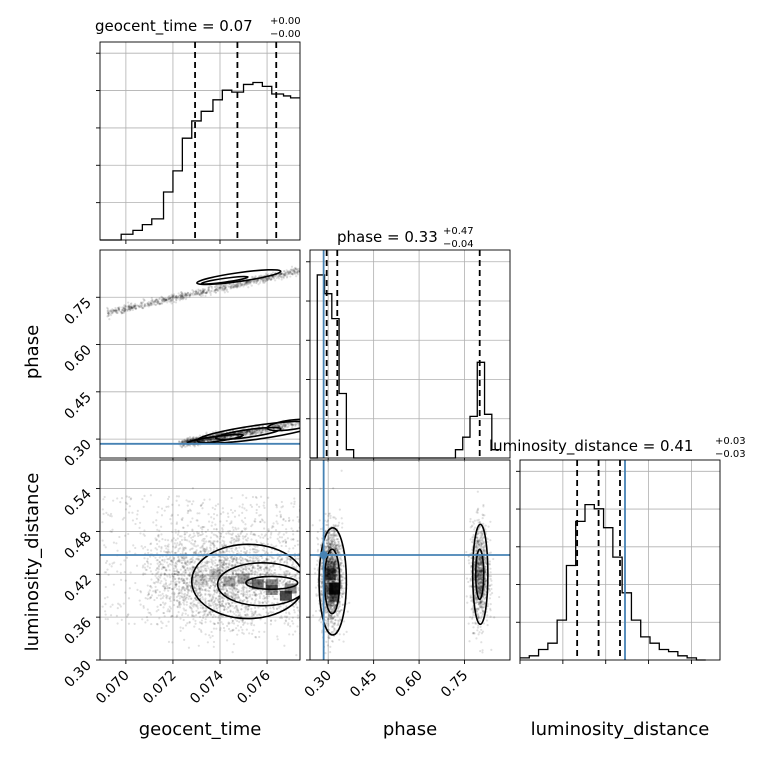  I want to click on panel-frame, so click(410, 354).